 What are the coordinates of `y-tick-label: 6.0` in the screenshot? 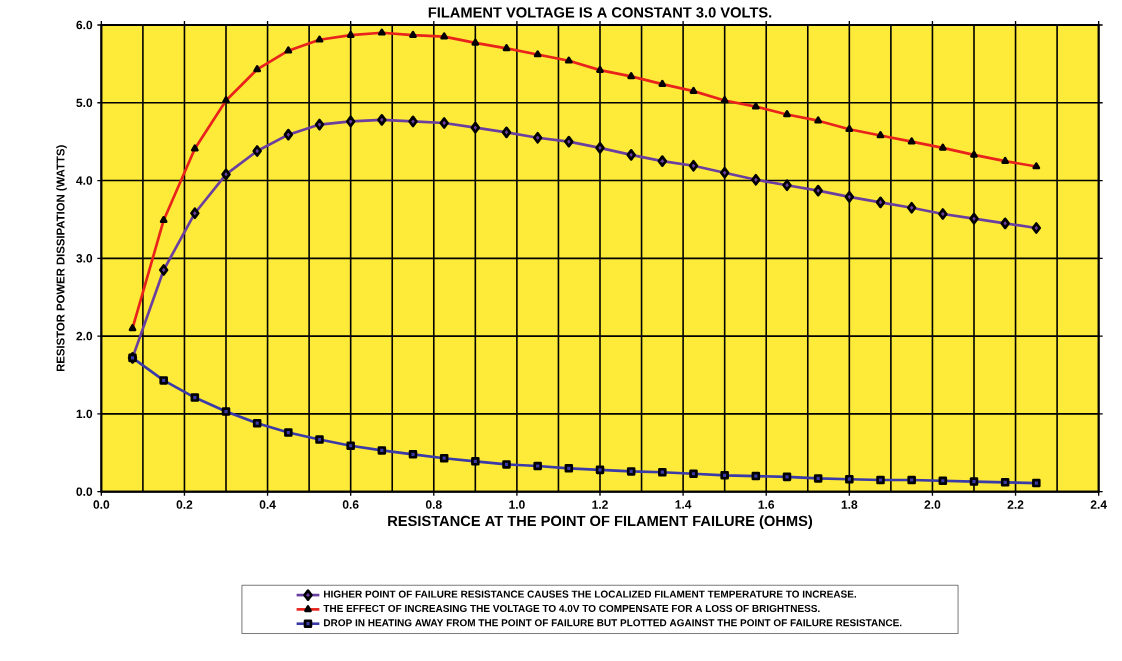 It's located at (84, 25).